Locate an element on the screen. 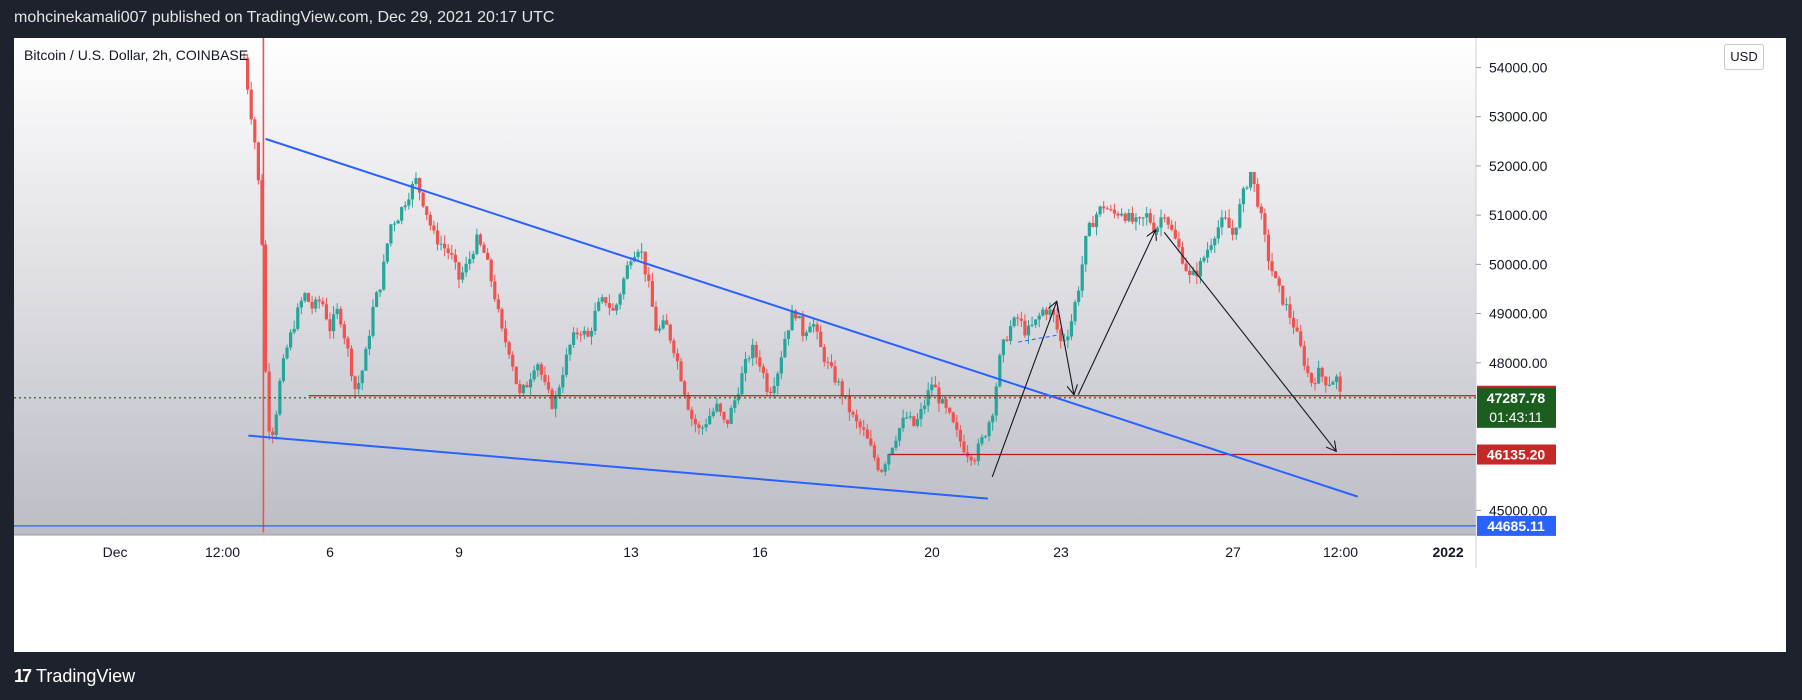 This screenshot has height=700, width=1802. y-tick-label: 53000.00 is located at coordinates (1518, 117).